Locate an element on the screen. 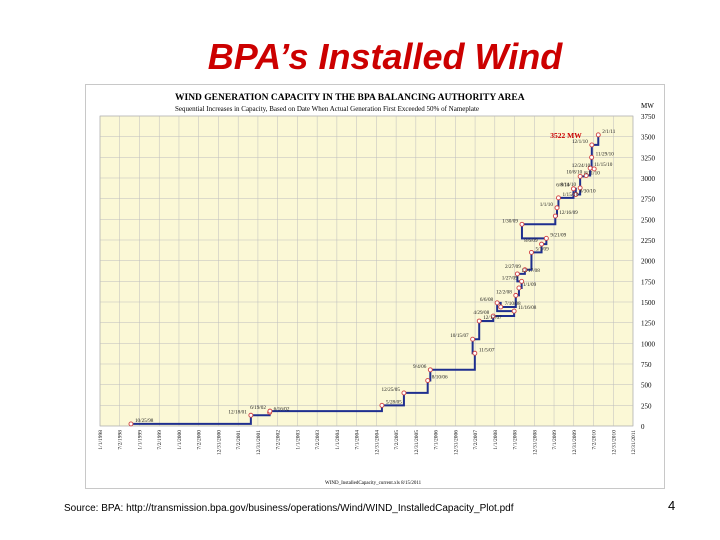  data-point-label: 12/2/08 is located at coordinates (504, 292).